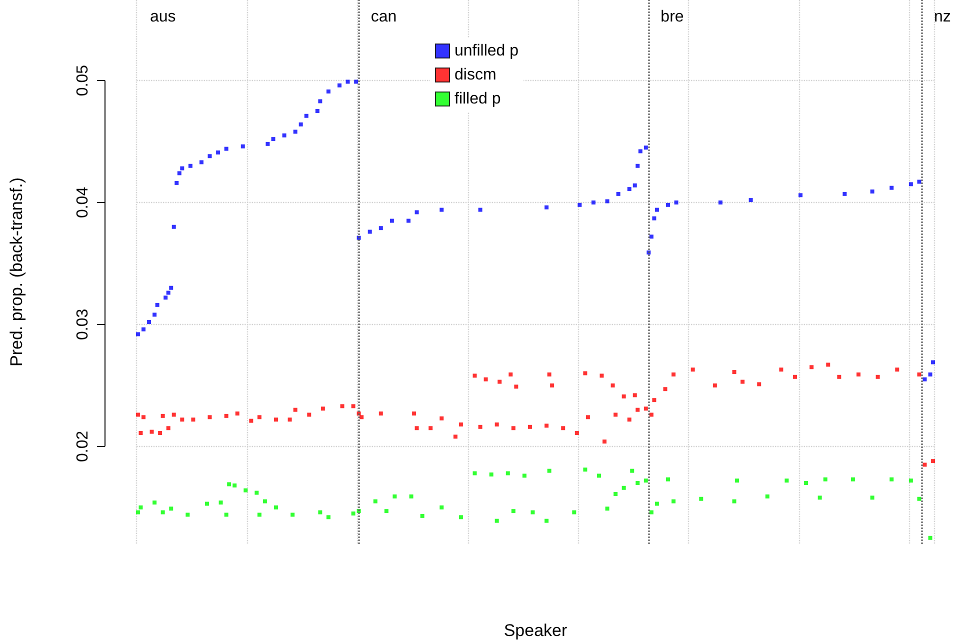  Describe the element at coordinates (486, 51) in the screenshot. I see `legend-label: unfilled p` at that location.